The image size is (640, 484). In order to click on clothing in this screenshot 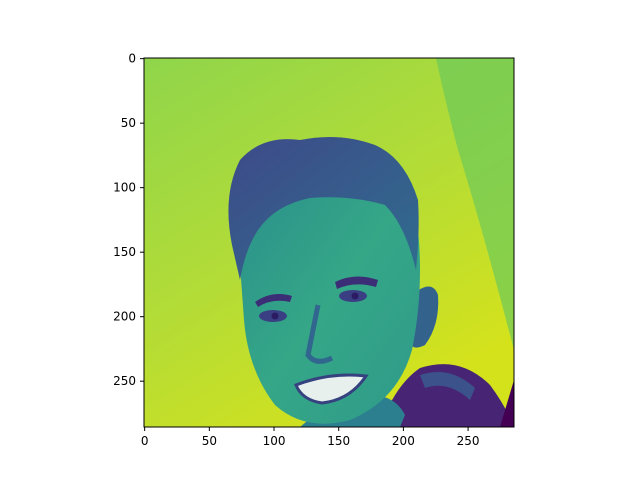, I will do `click(447, 395)`.